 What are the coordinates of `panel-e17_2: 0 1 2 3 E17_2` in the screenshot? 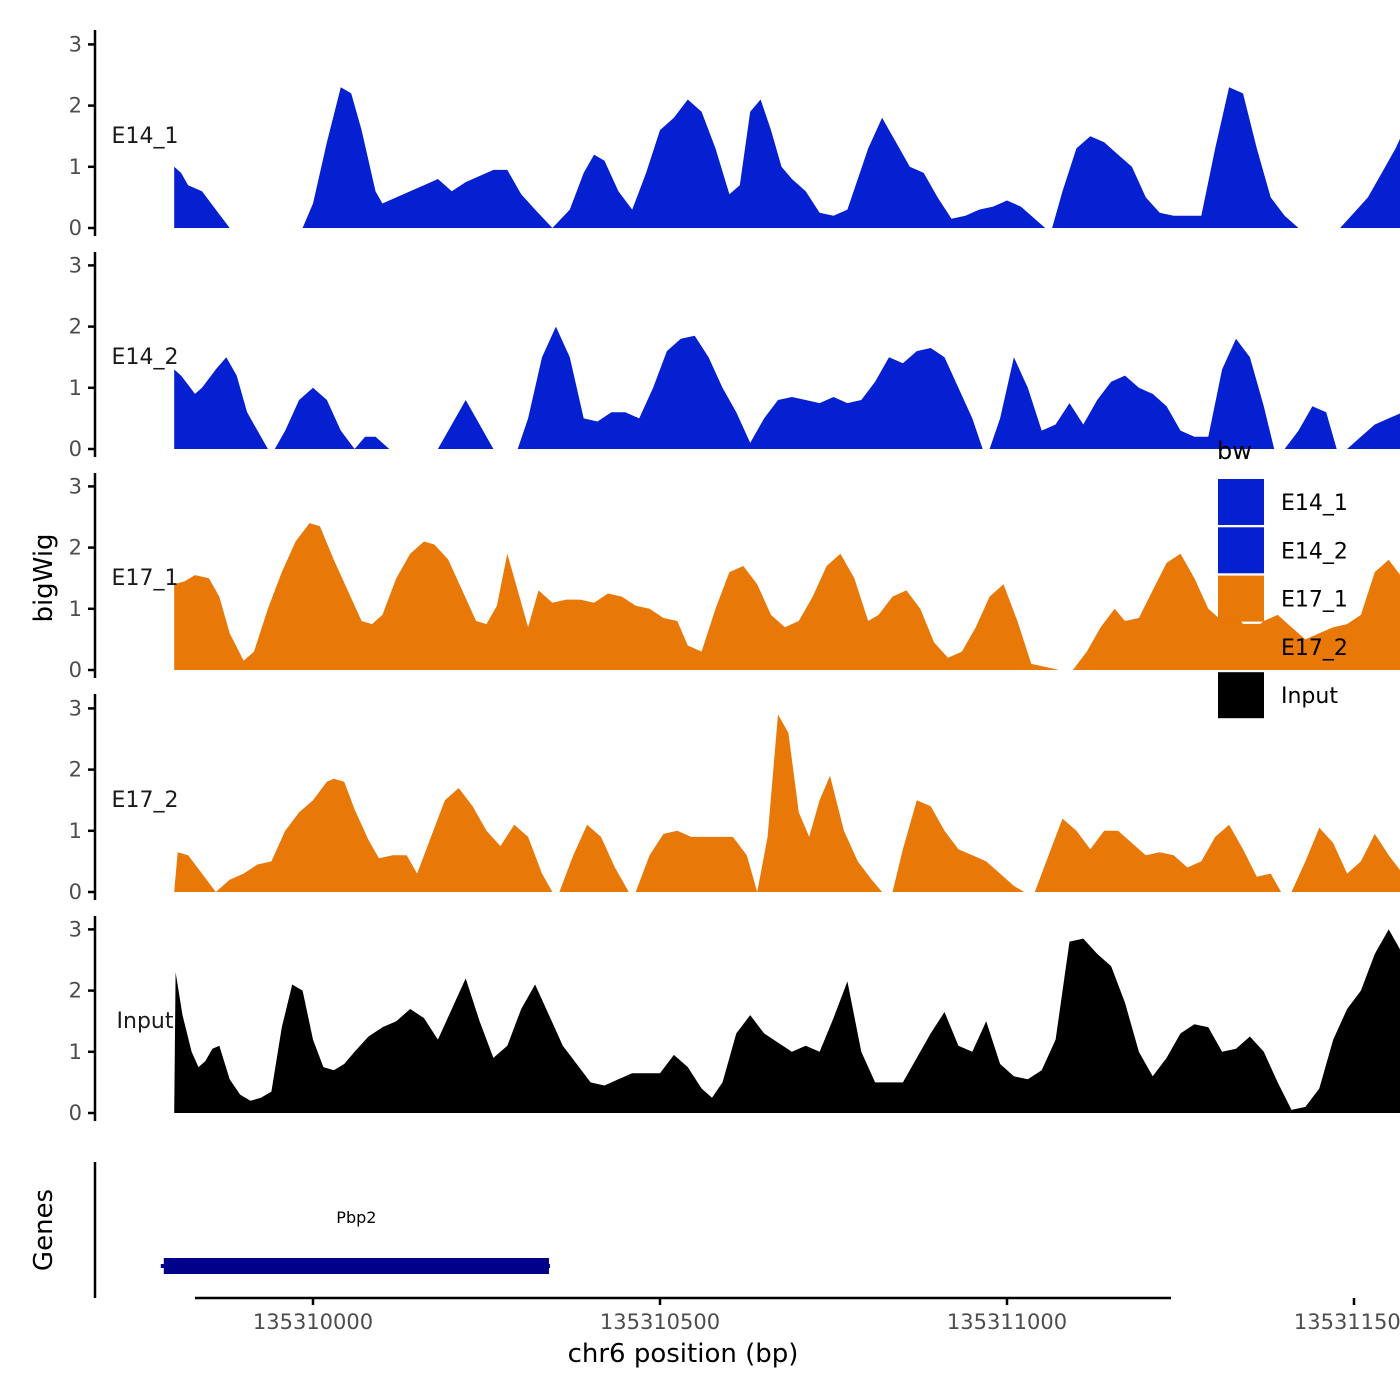 It's located at (734, 799).